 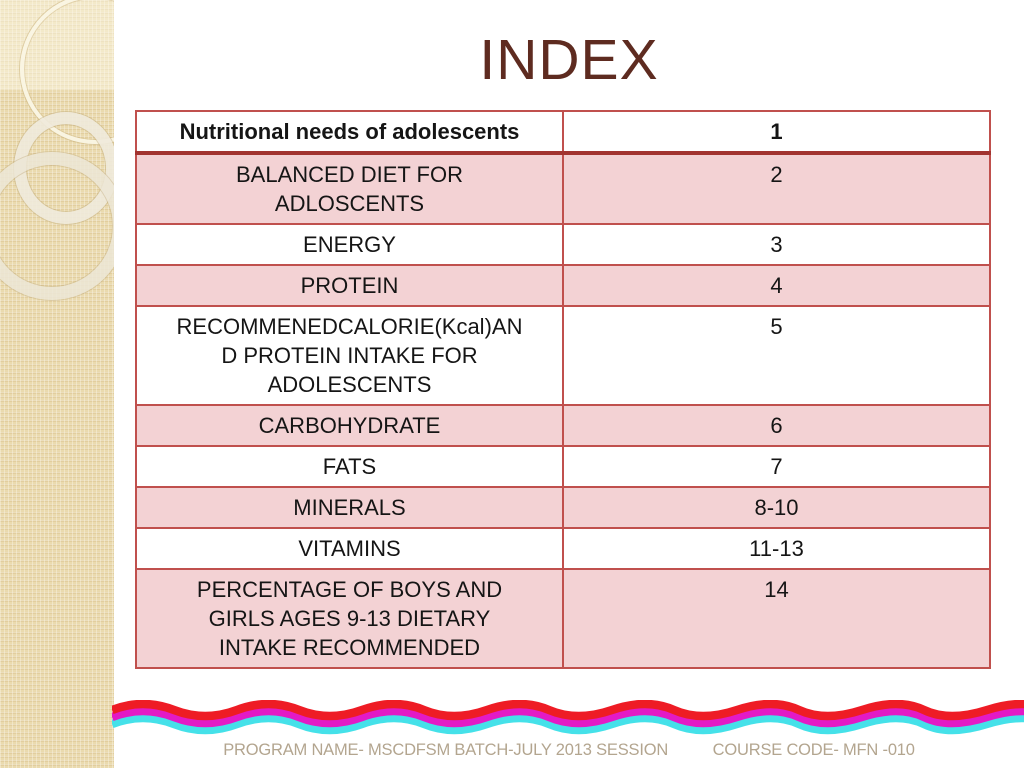 What do you see at coordinates (776, 188) in the screenshot?
I see `page-cell: 2` at bounding box center [776, 188].